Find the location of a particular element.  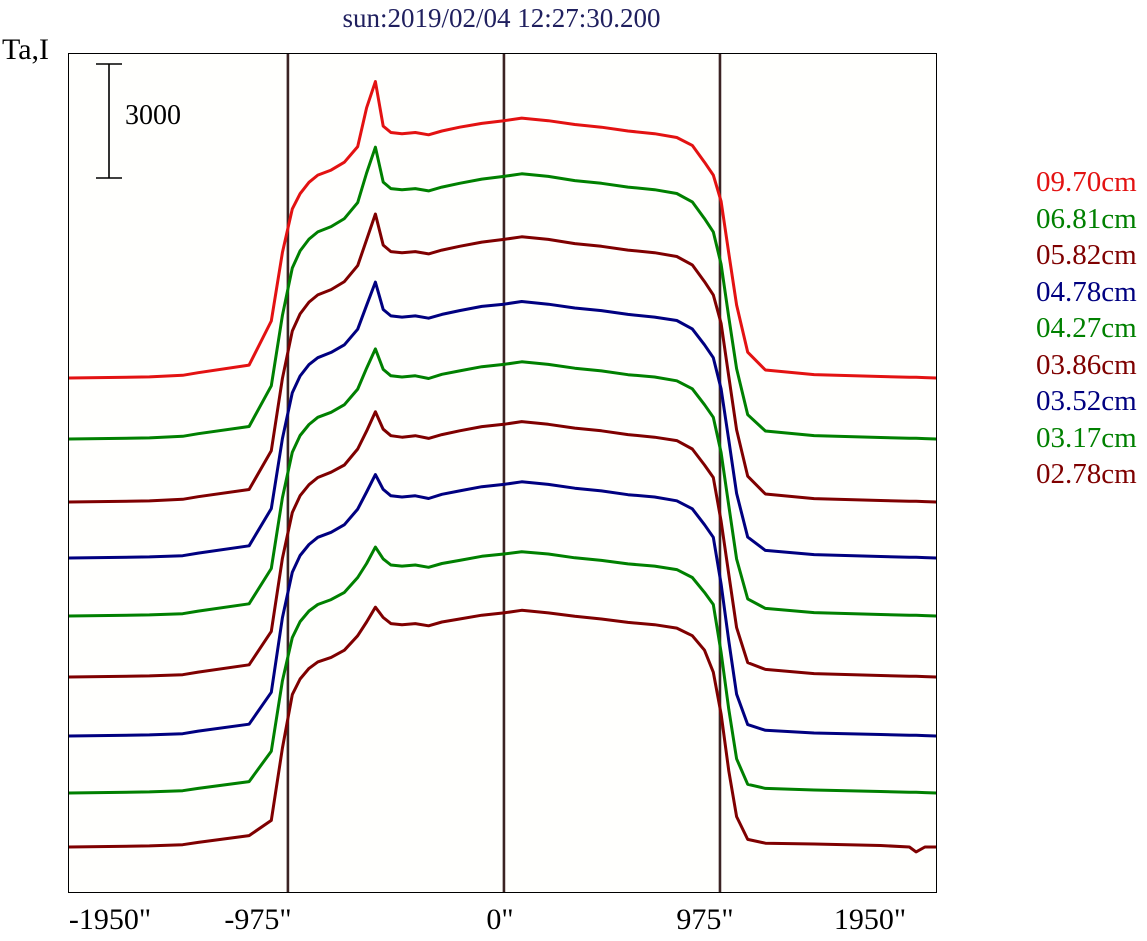

legend-item-09.70cm: 09.70cm is located at coordinates (1086, 182).